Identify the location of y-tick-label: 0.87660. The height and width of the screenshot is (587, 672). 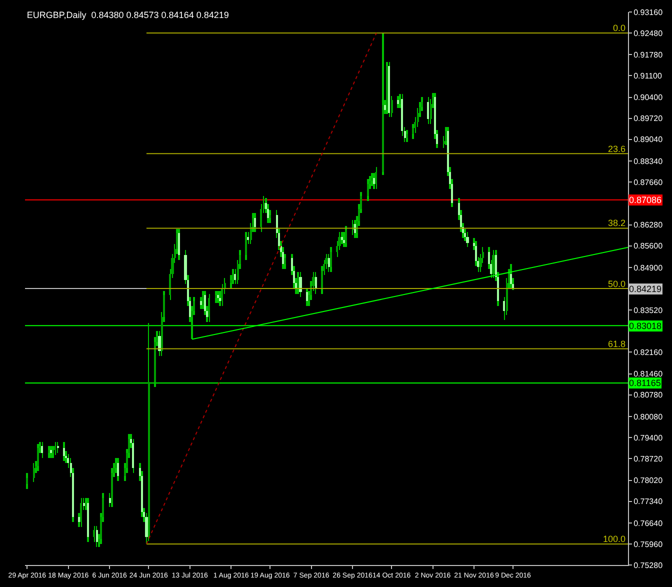
(649, 182).